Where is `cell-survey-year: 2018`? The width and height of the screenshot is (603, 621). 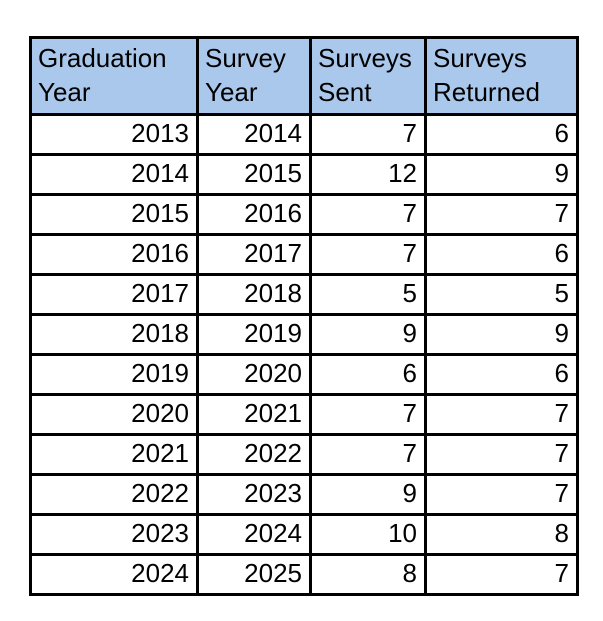
cell-survey-year: 2018 is located at coordinates (254, 294).